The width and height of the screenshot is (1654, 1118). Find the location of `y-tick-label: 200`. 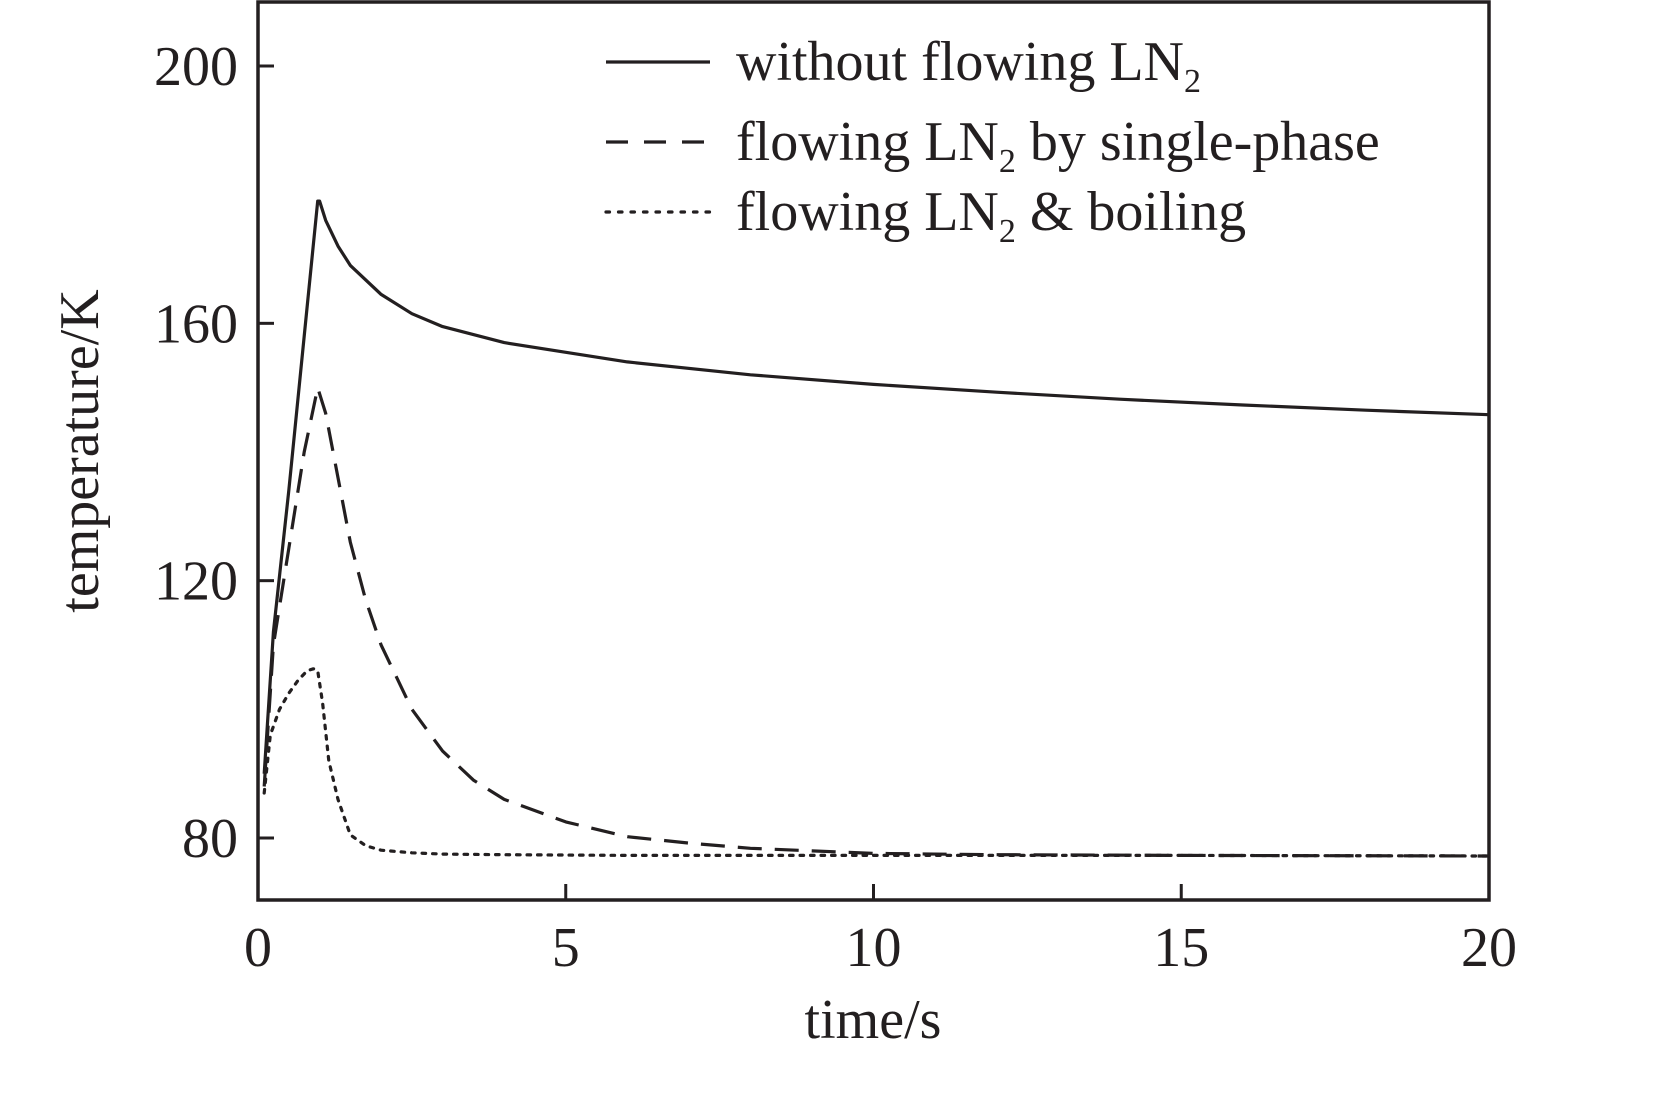

y-tick-label: 200 is located at coordinates (196, 67).